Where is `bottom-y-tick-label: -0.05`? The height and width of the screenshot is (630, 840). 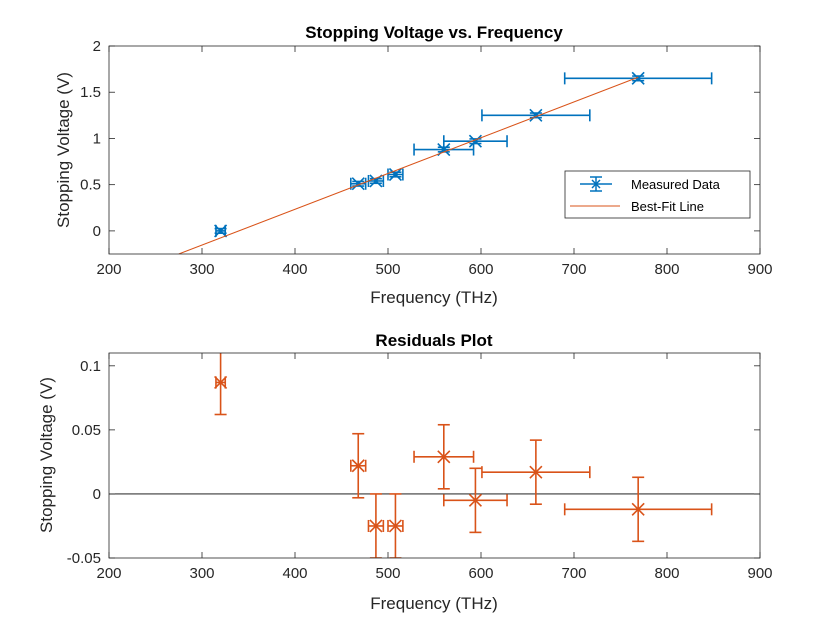 bottom-y-tick-label: -0.05 is located at coordinates (84, 558).